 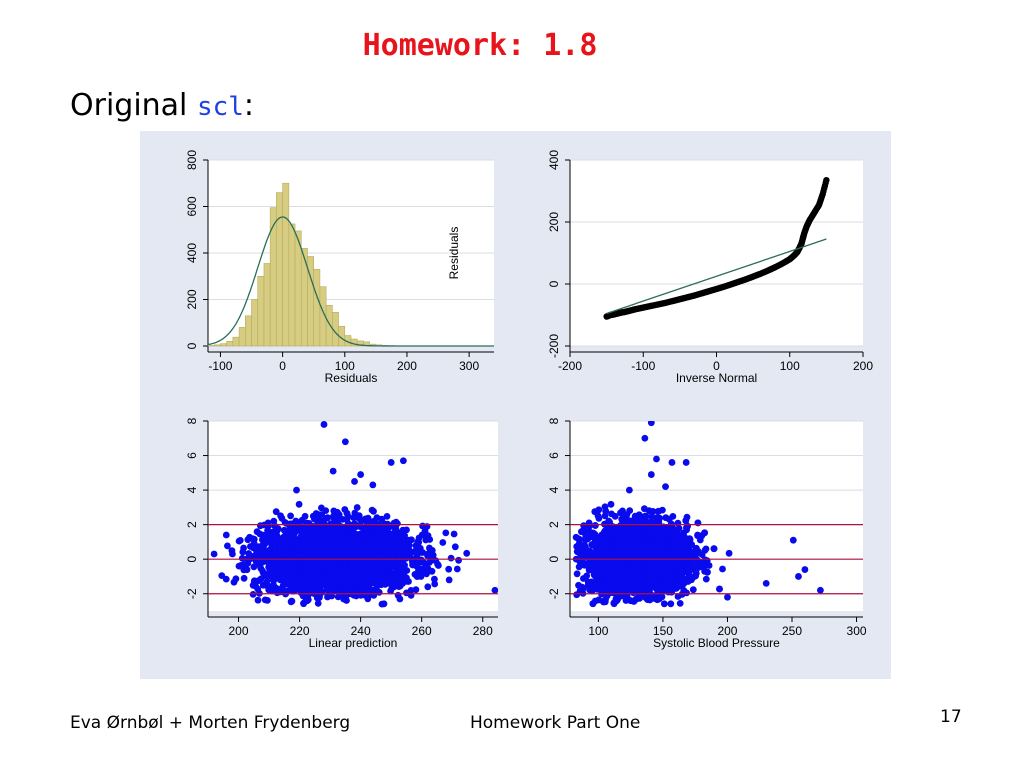 I want to click on x-tick-label: 300, so click(x=857, y=631).